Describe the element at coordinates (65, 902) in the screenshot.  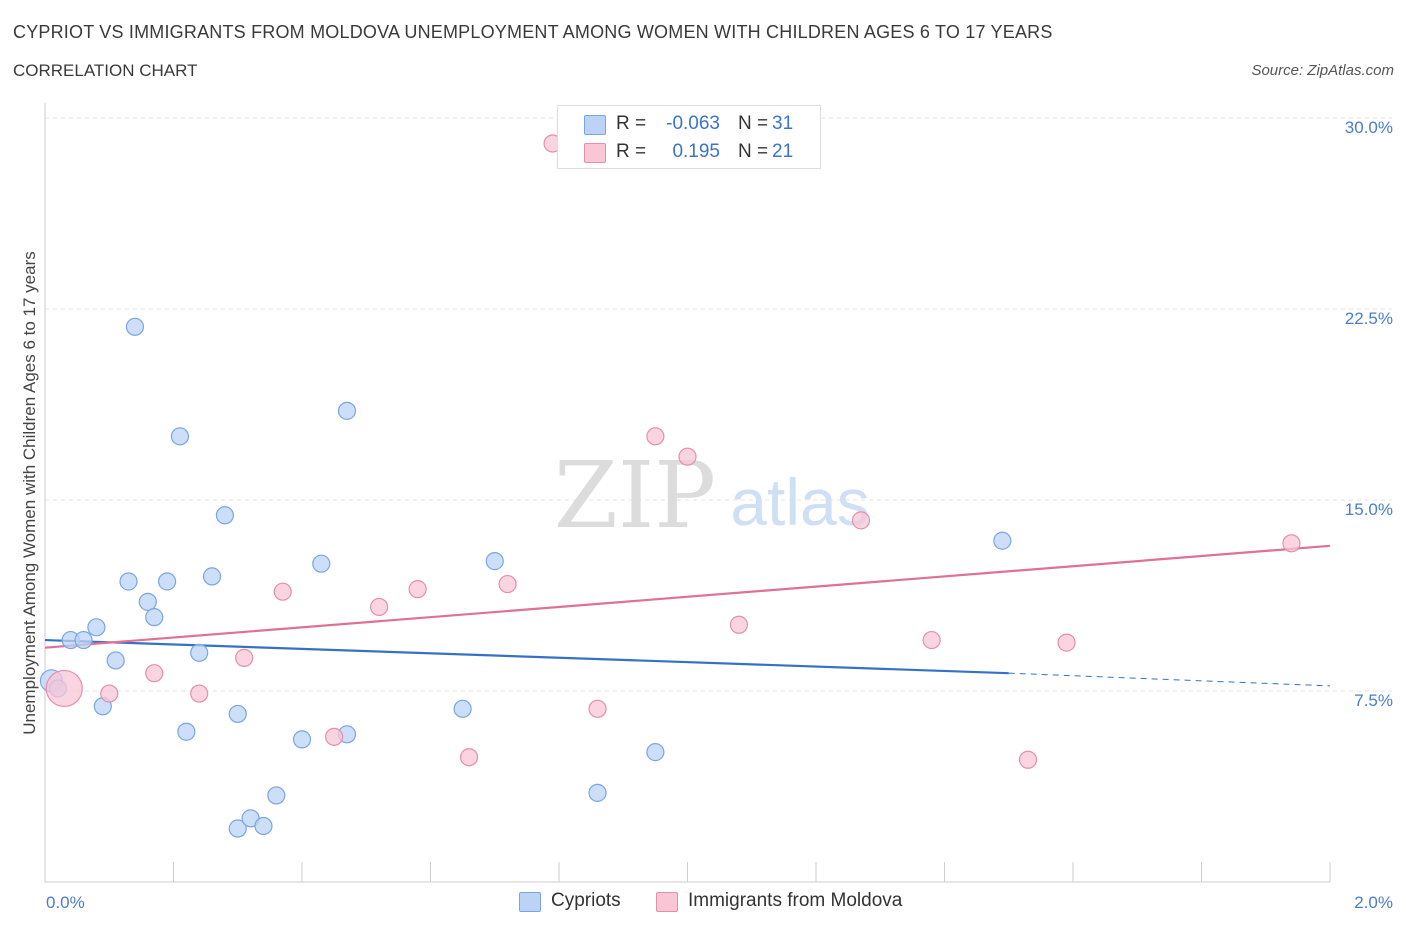
I see `x-tick-label: 0.0%` at that location.